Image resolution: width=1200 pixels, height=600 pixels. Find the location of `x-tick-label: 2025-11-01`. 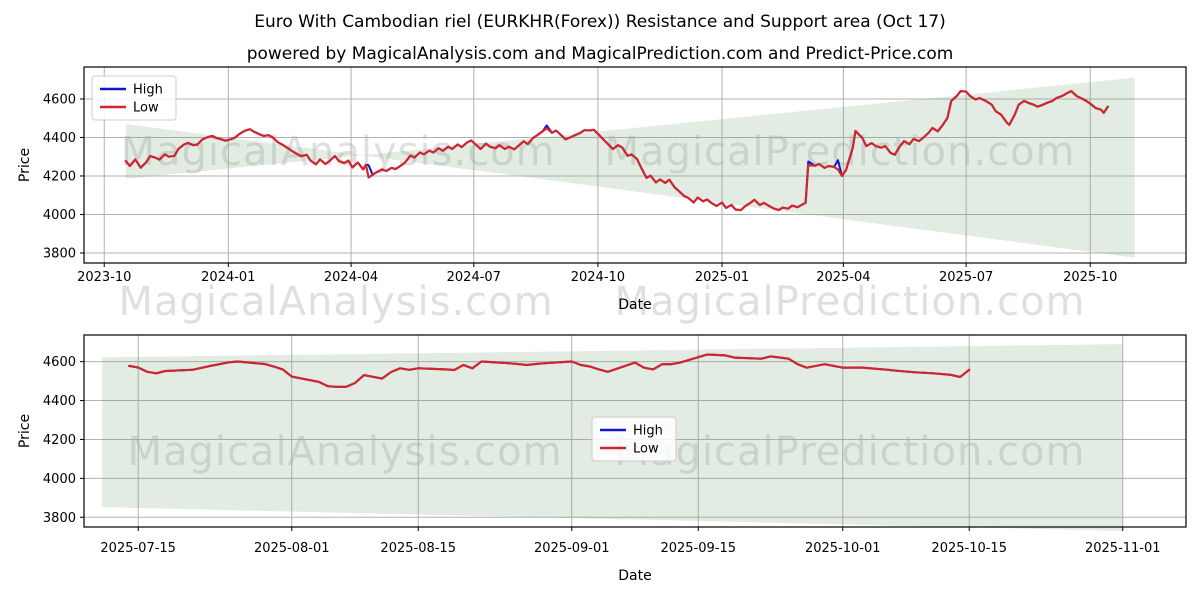

x-tick-label: 2025-11-01 is located at coordinates (1123, 548).